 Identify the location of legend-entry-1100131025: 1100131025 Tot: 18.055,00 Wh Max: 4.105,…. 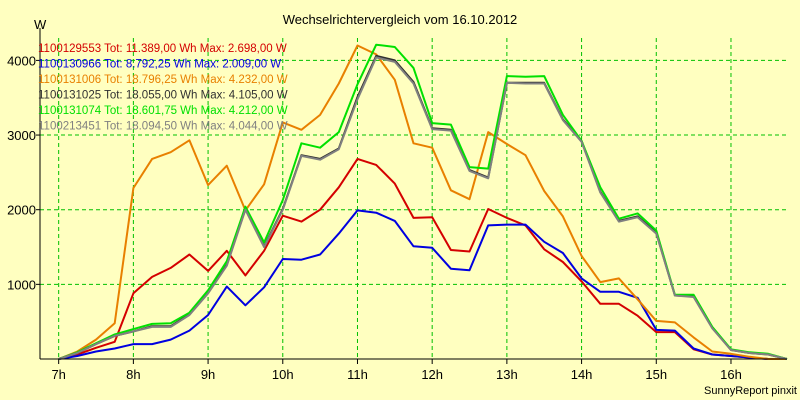
(163, 96).